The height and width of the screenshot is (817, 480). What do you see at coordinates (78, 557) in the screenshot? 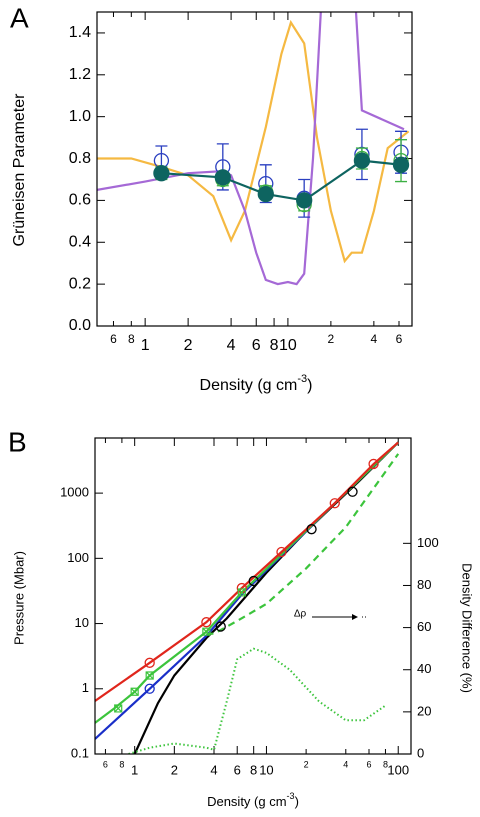
I see `y-tick-label: 100` at bounding box center [78, 557].